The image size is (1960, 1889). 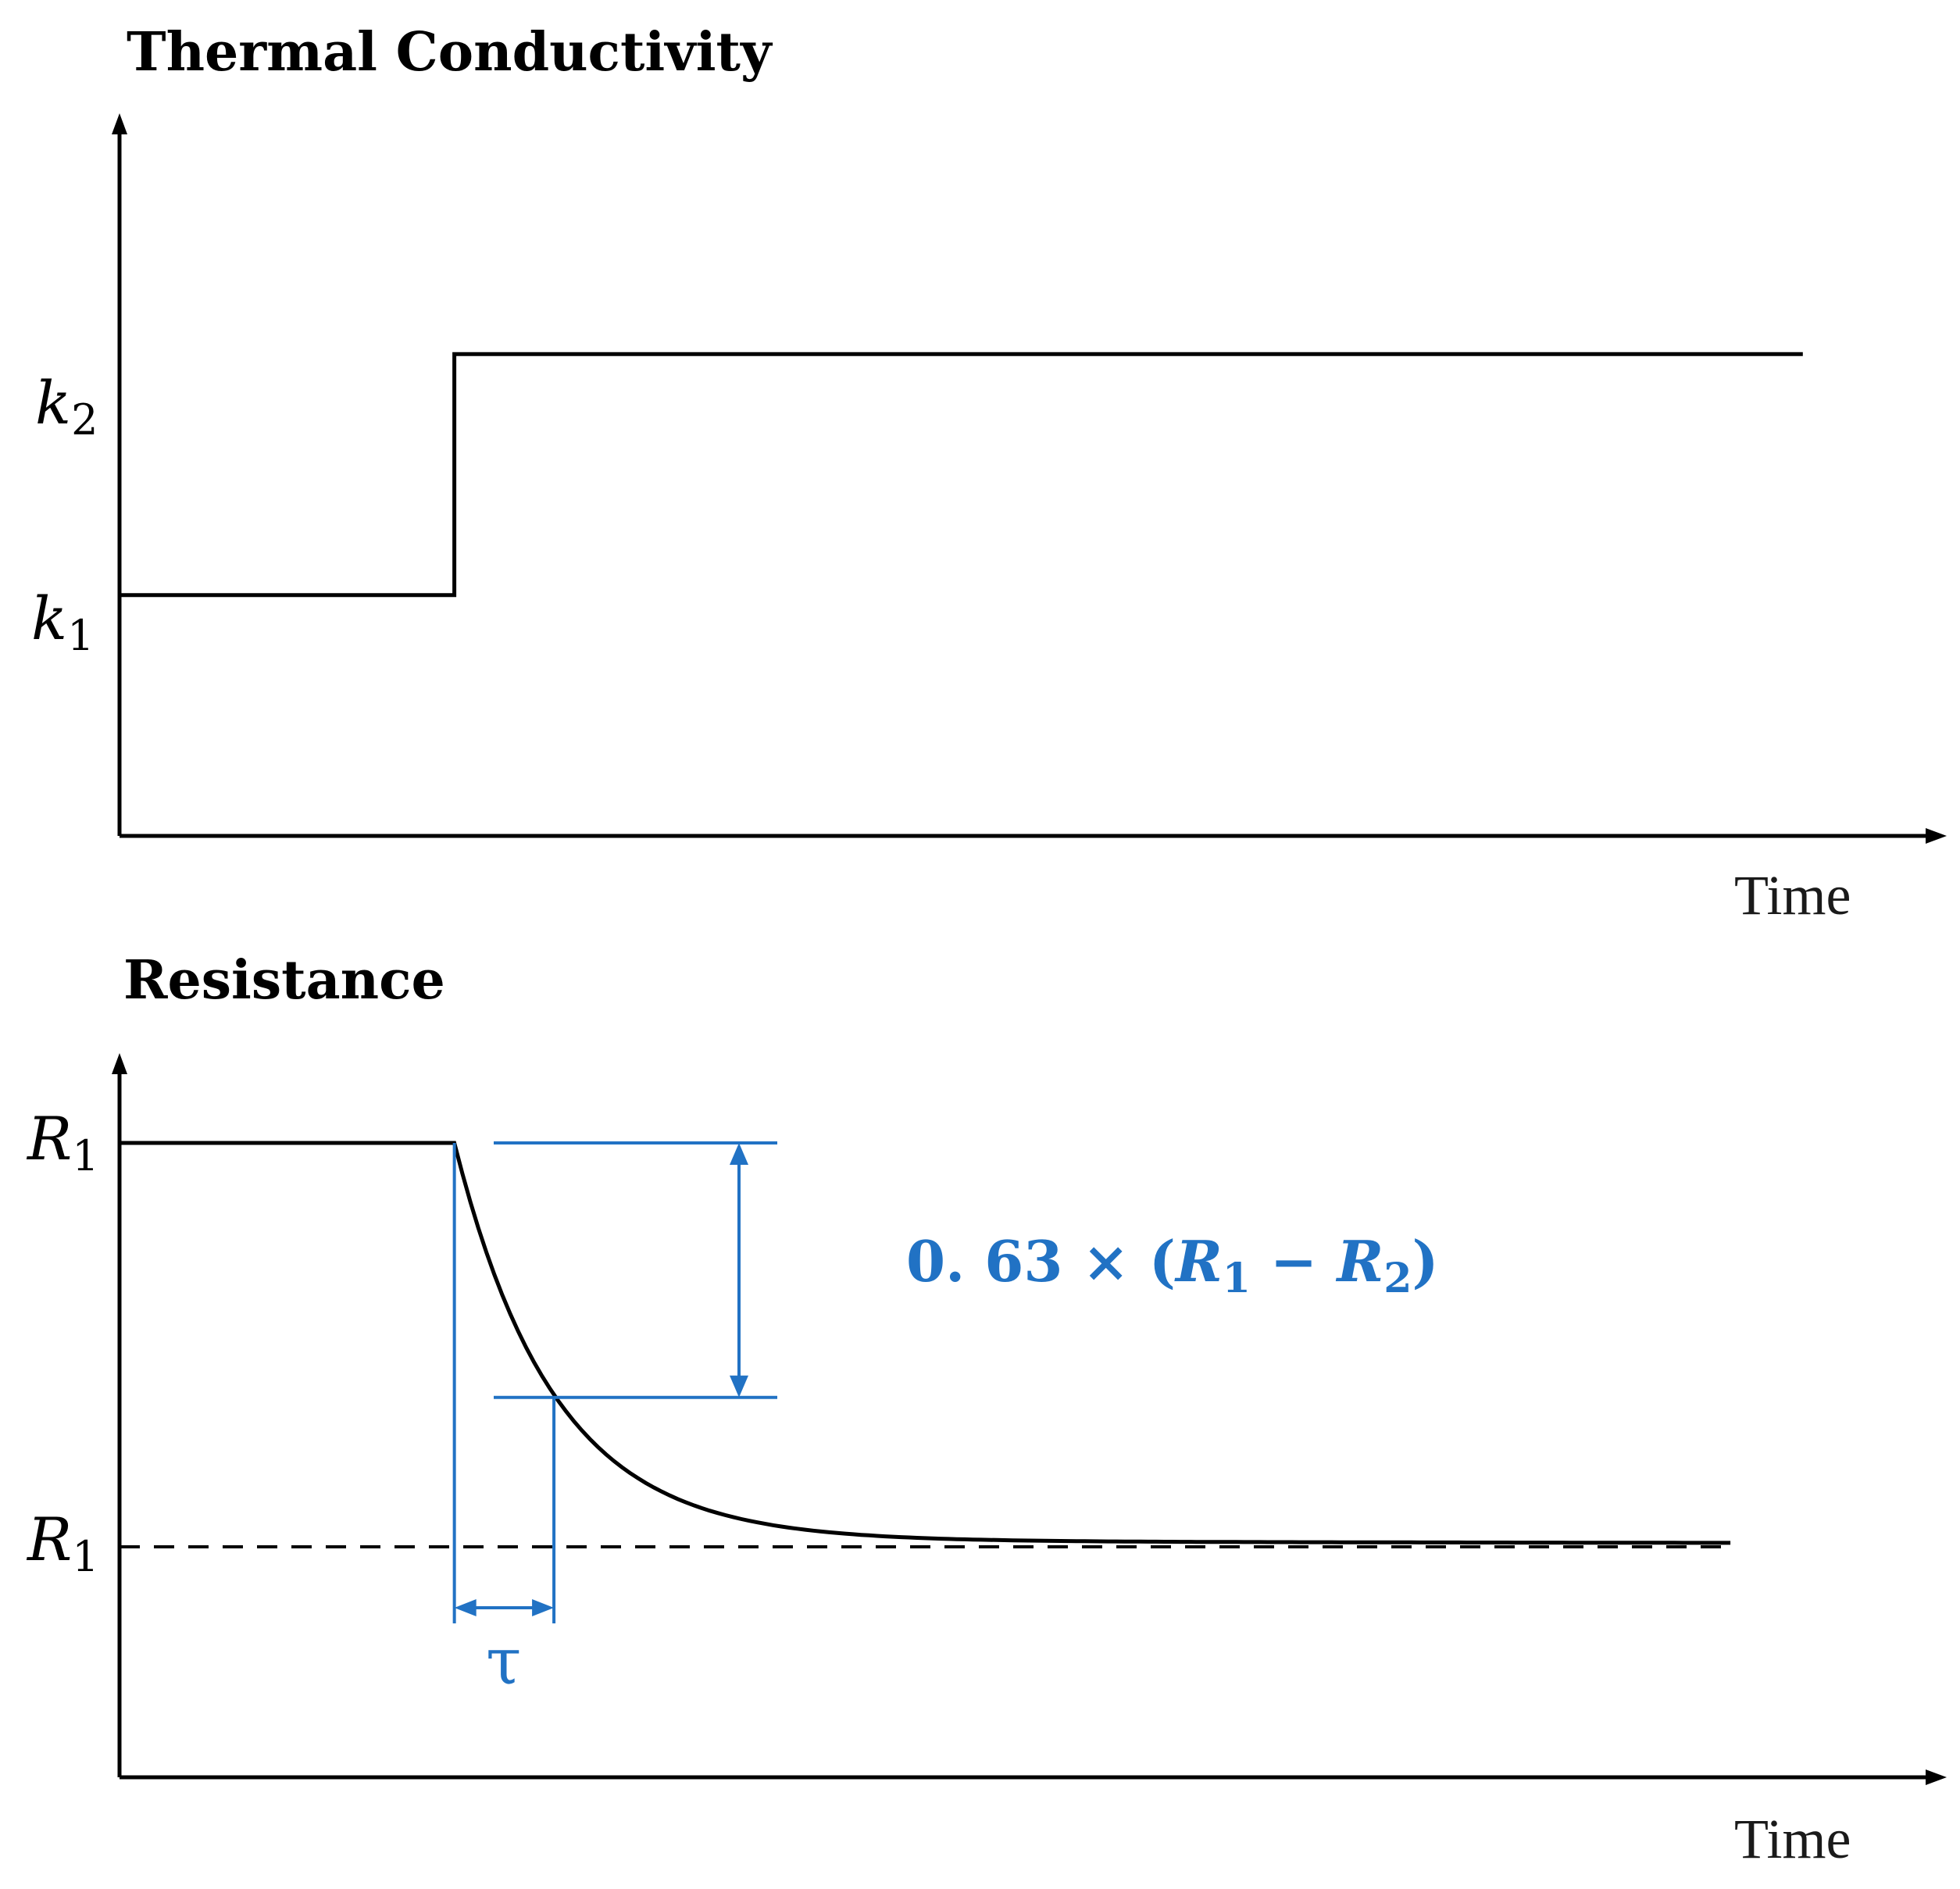 I want to click on drop-label-r1: R, so click(x=1198, y=1261).